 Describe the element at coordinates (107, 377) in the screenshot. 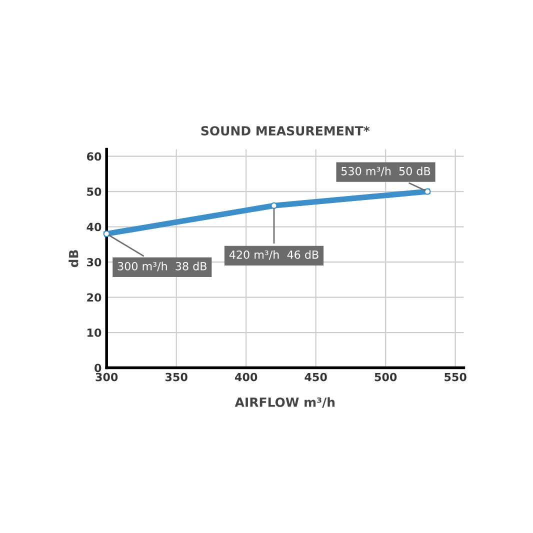

I see `x-tick-label: 300` at that location.